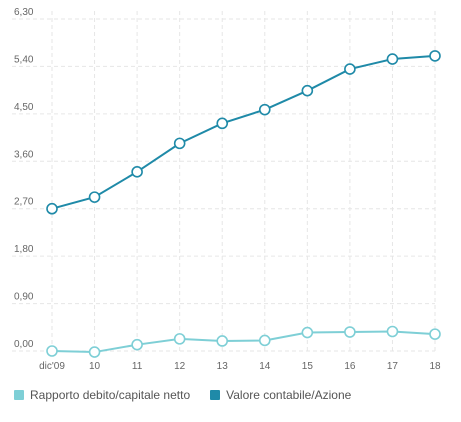 The image size is (461, 422). Describe the element at coordinates (308, 366) in the screenshot. I see `x-tick-label: 15` at that location.